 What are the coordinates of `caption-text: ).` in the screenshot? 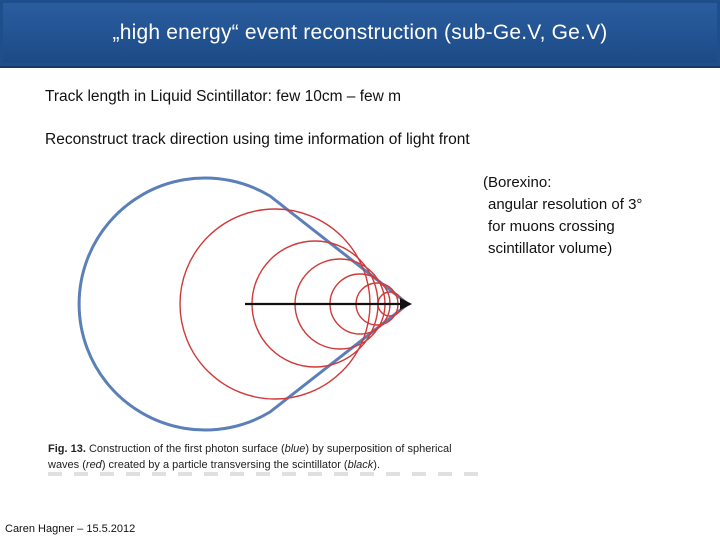 It's located at (377, 465).